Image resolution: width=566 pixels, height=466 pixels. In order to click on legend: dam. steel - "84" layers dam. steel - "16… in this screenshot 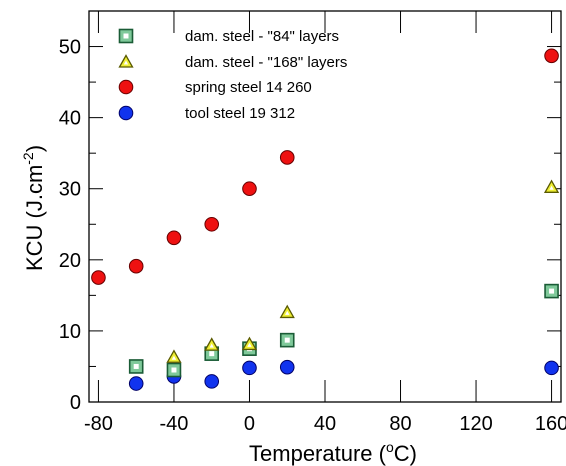, I will do `click(232, 75)`.